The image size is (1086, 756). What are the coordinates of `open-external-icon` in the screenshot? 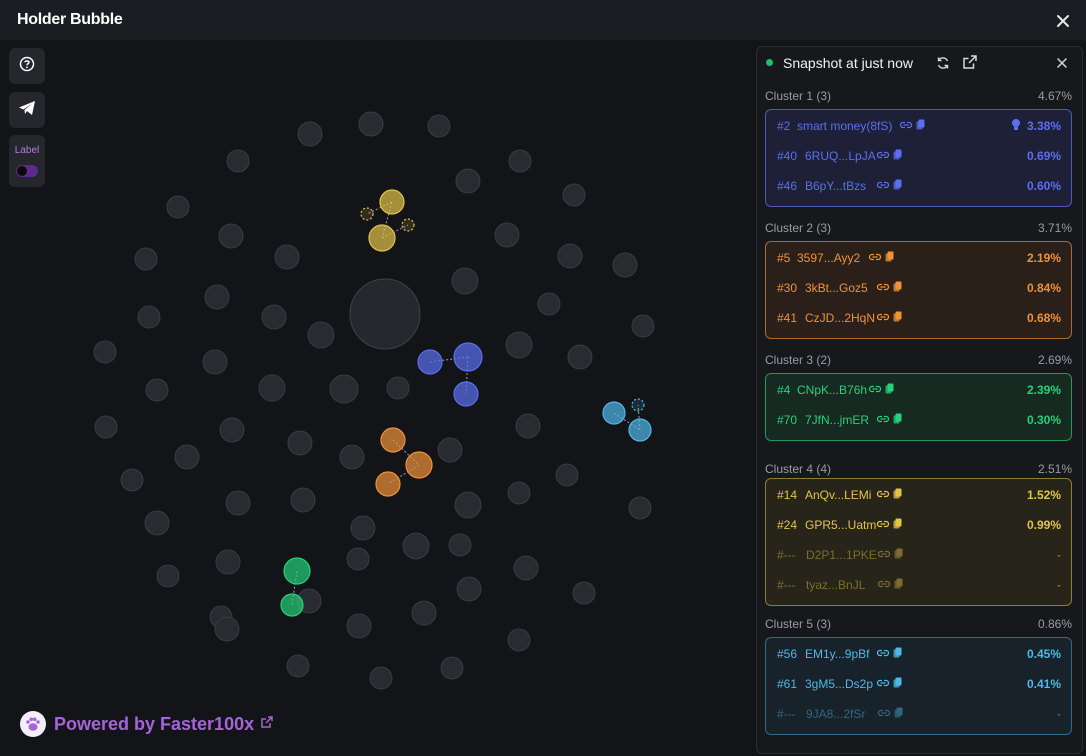 It's located at (970, 62).